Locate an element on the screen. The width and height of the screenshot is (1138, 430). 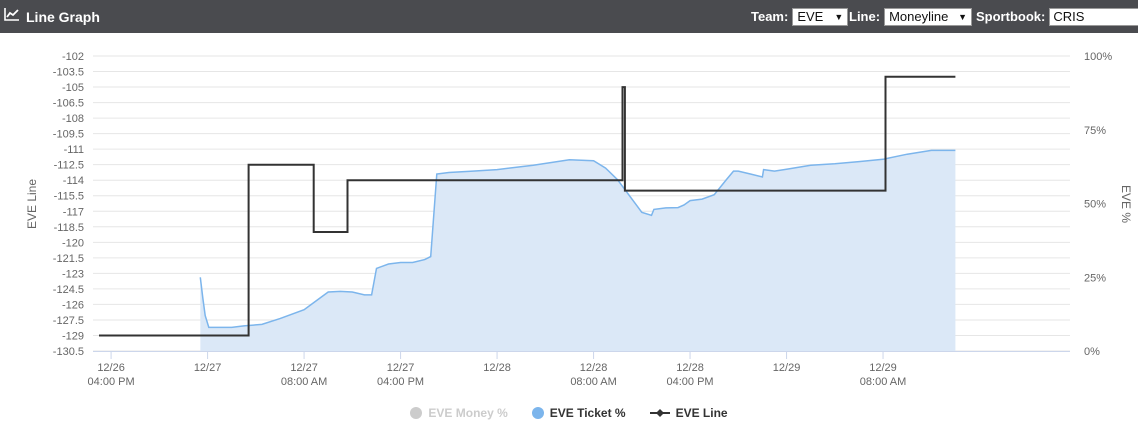
chart-legend: EVE Money % EVE Ticket % EVE Line is located at coordinates (569, 413).